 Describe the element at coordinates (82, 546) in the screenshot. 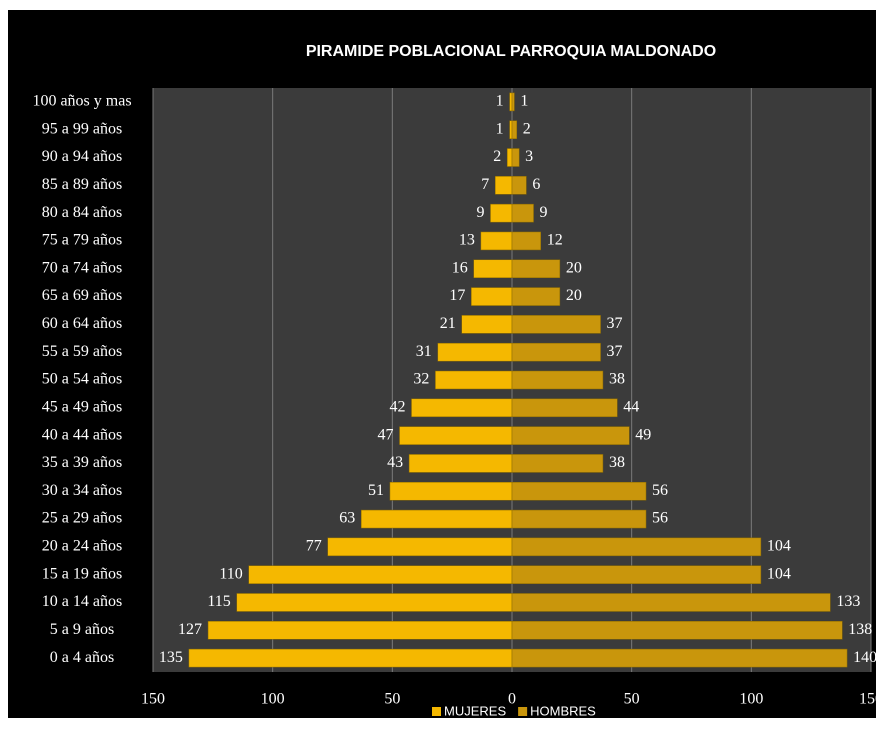

I see `y-tick-label: 20 a 24 años` at that location.